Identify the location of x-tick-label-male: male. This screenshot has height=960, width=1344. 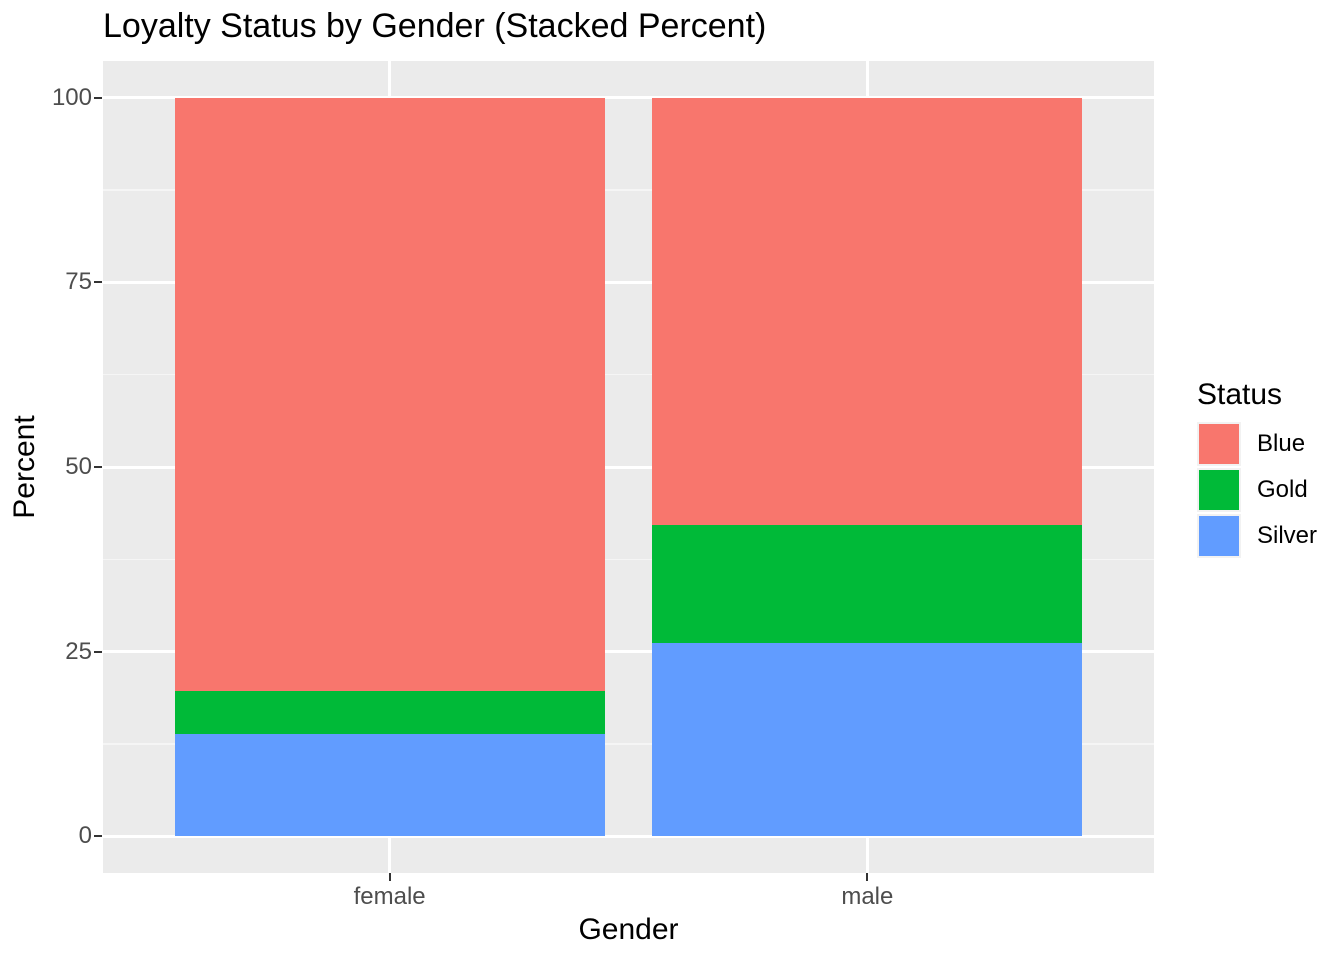
(867, 896).